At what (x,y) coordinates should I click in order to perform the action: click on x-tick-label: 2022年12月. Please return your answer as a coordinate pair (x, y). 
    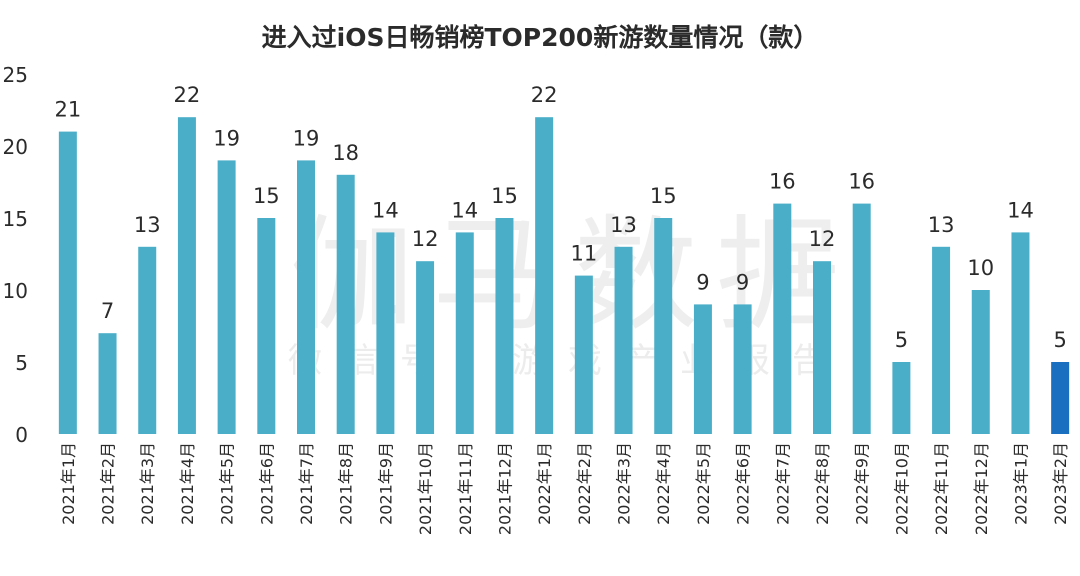
    Looking at the image, I should click on (981, 488).